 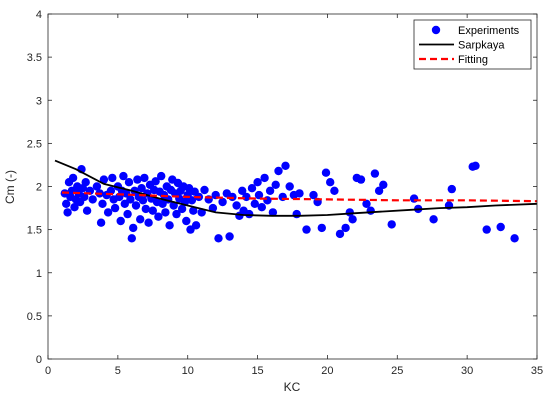 I want to click on x-tick-label: 25, so click(x=397, y=371).